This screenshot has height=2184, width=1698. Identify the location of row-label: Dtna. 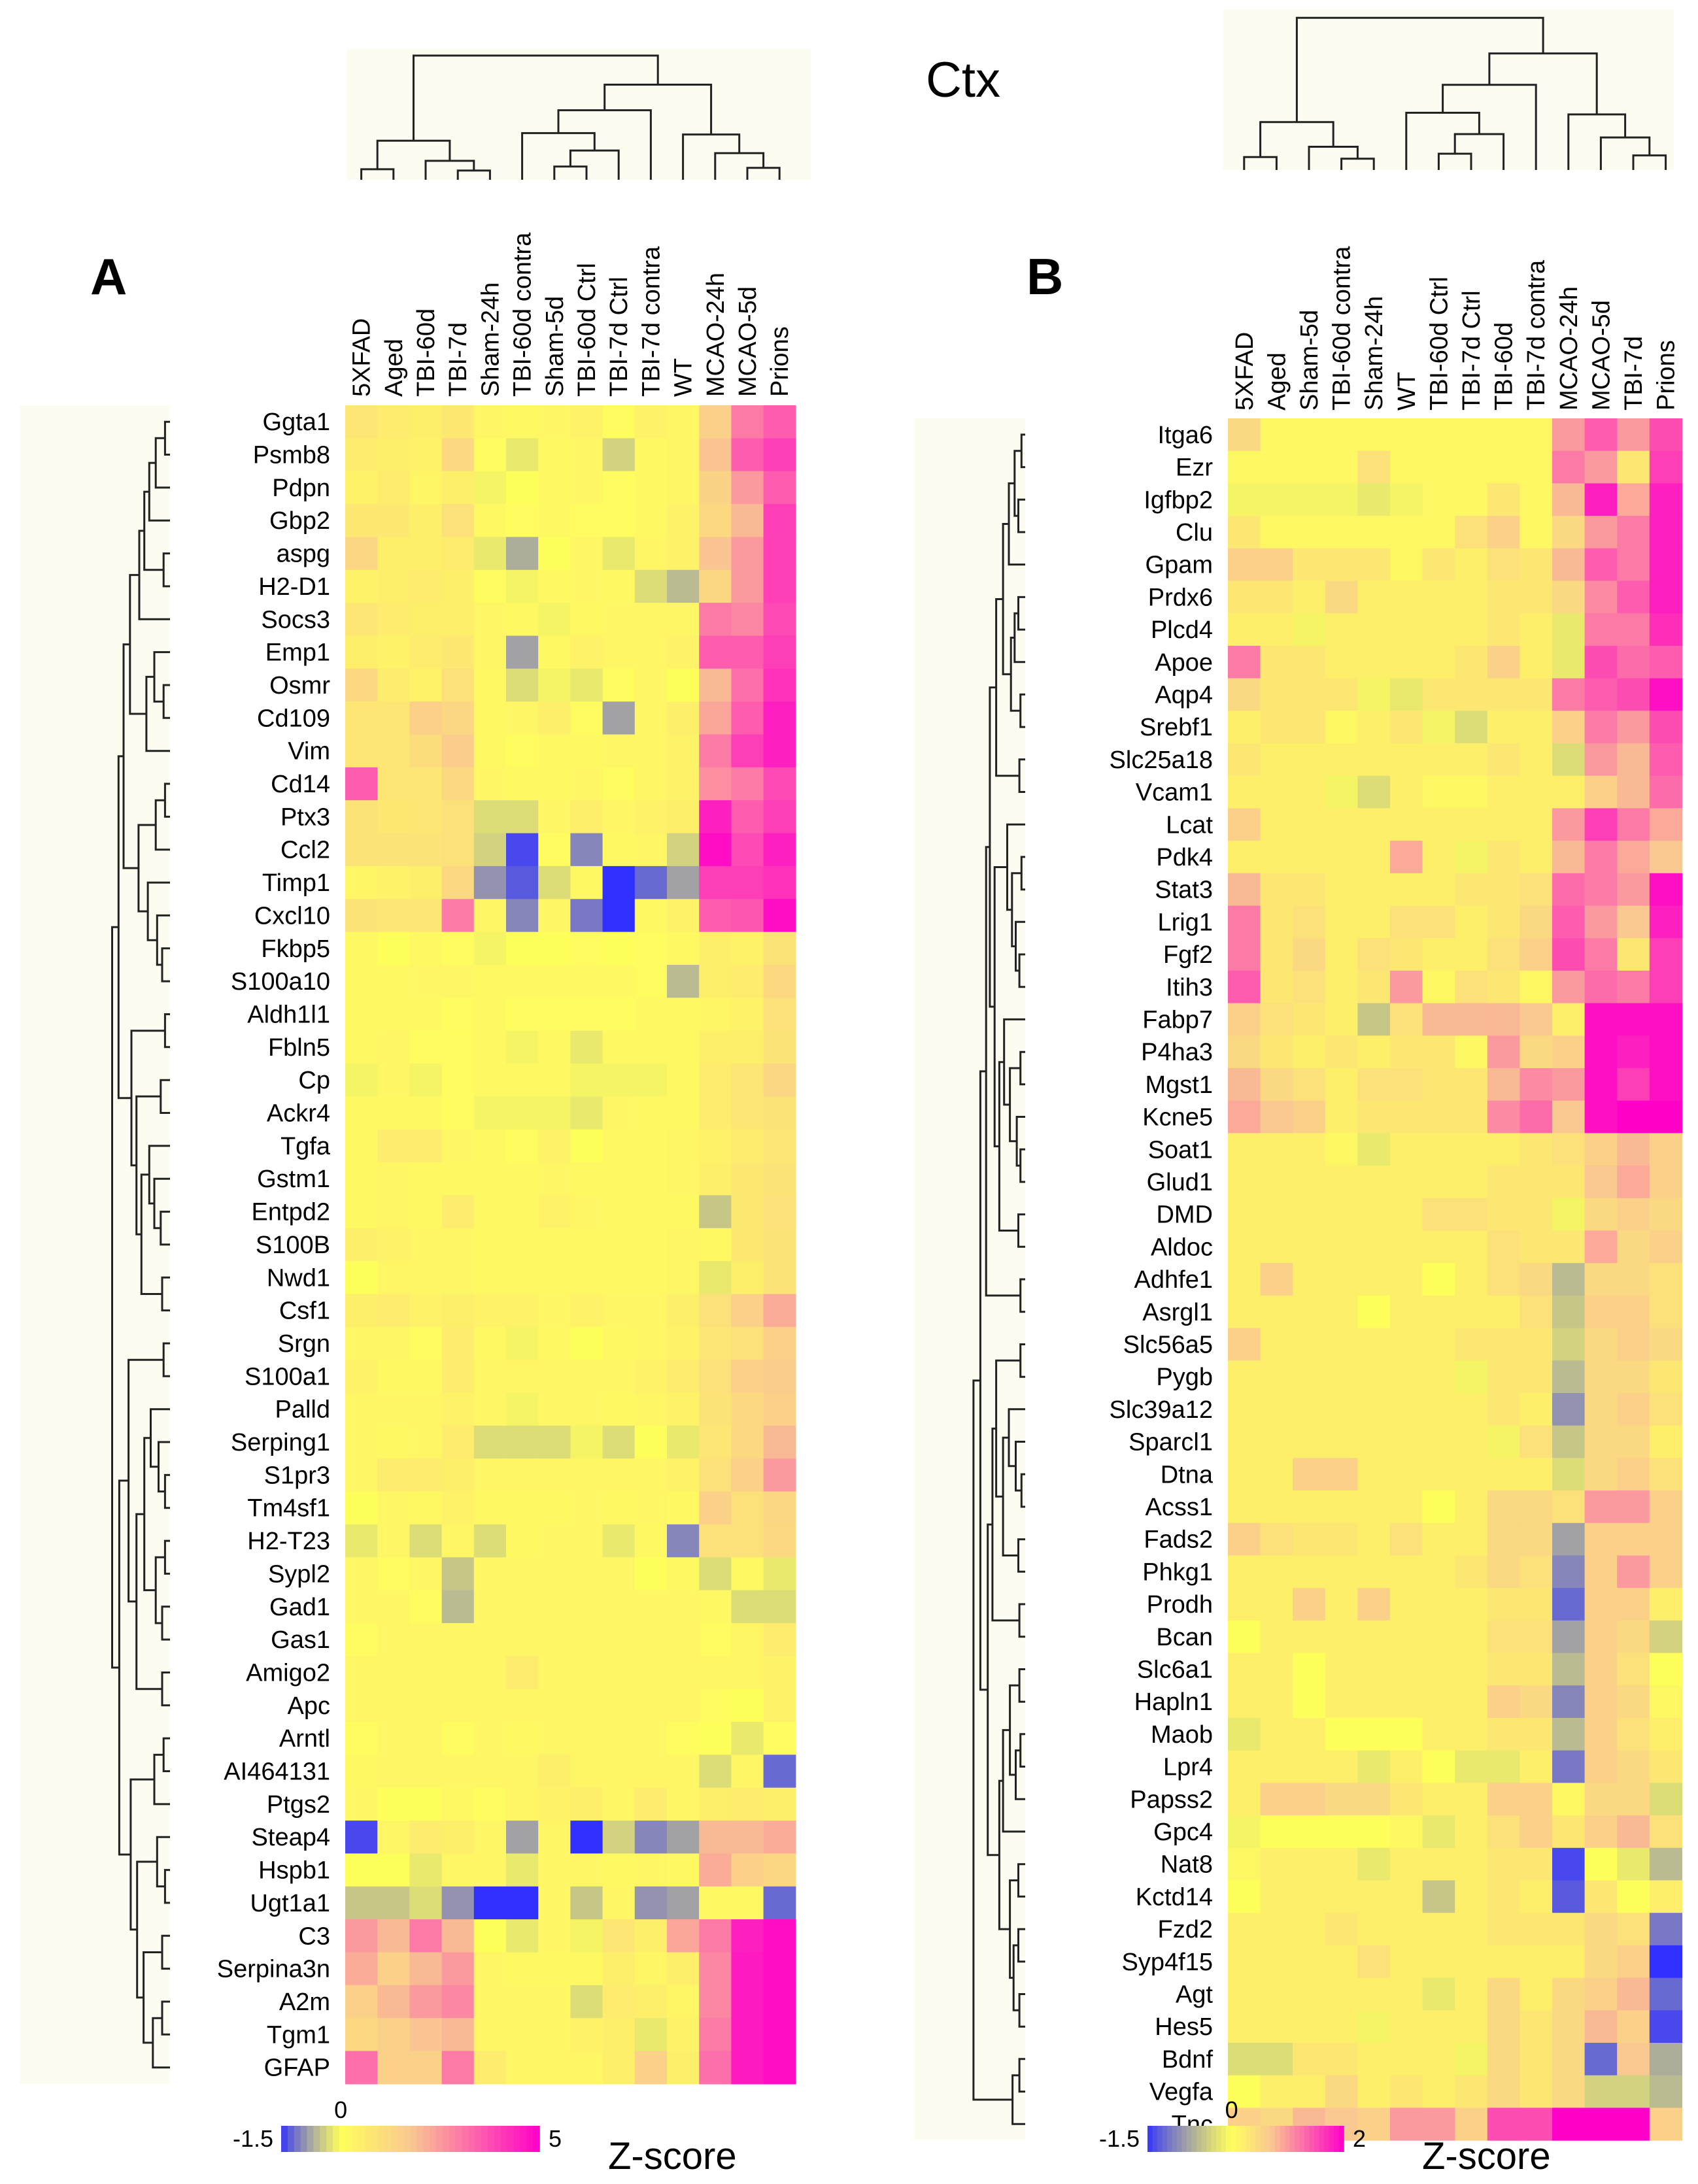
(1187, 1474).